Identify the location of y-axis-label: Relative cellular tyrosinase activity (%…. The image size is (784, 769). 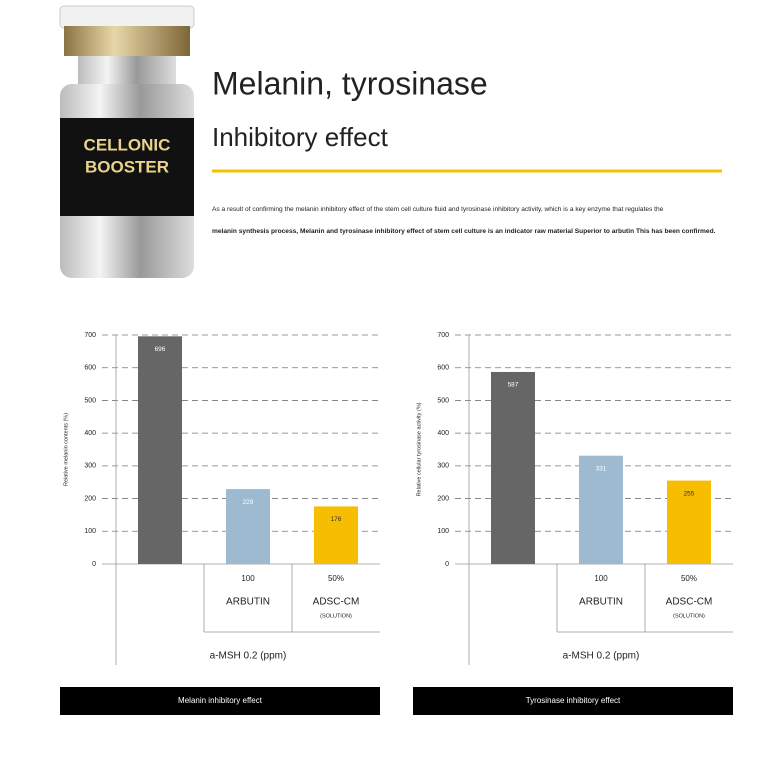
(419, 449).